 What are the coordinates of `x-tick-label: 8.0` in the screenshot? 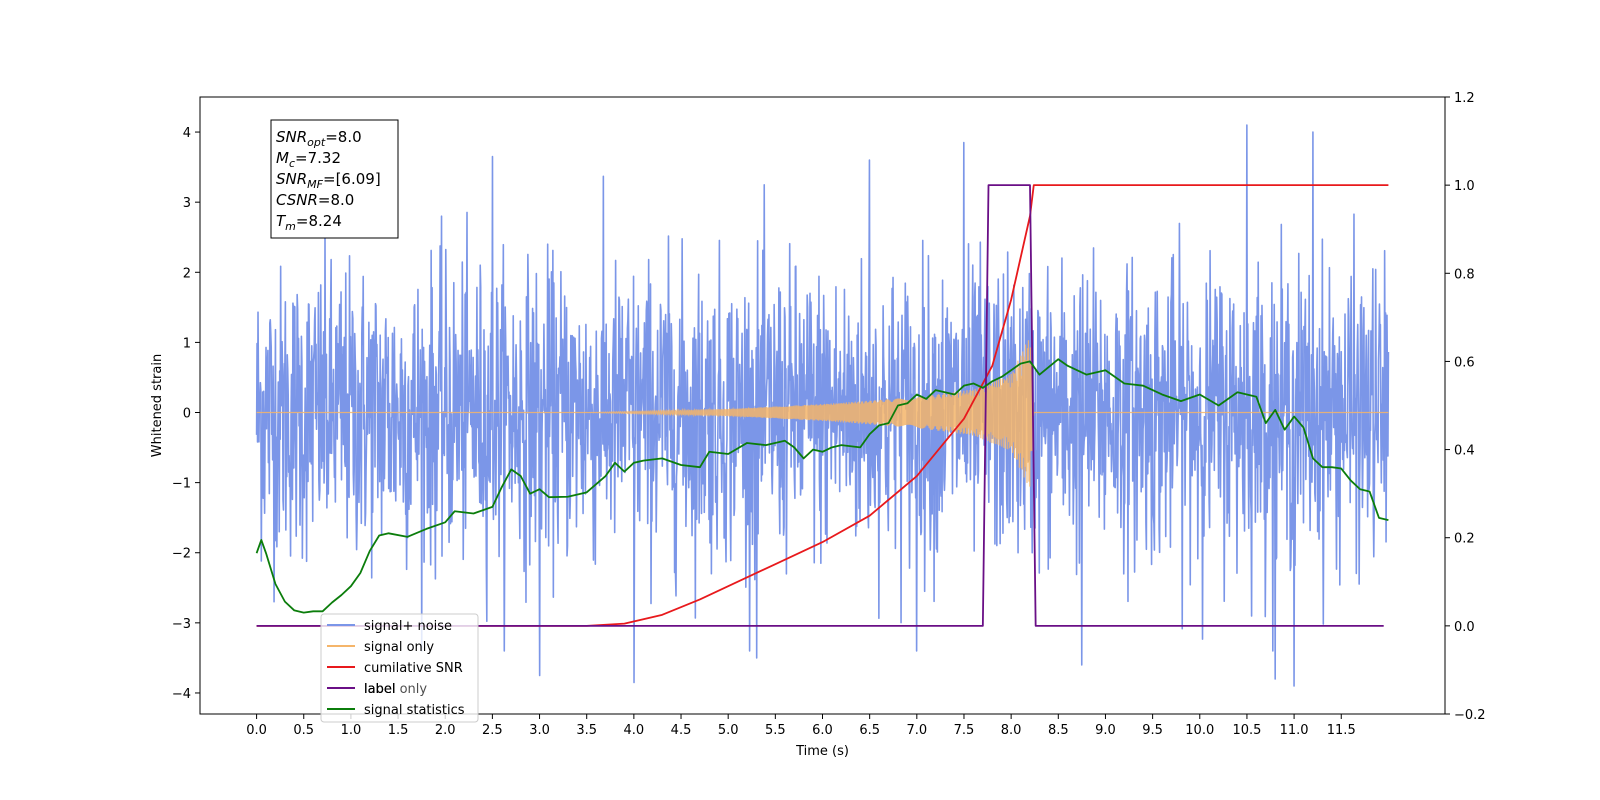 It's located at (1011, 730).